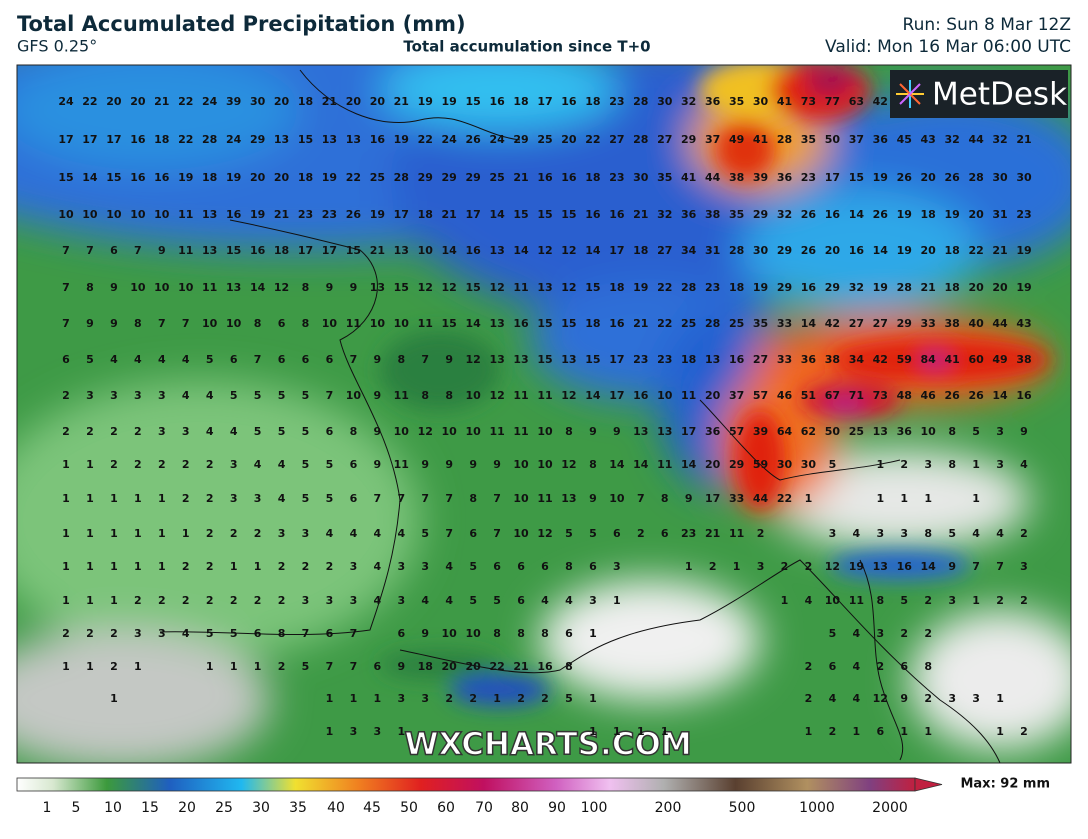 Image resolution: width=1088 pixels, height=839 pixels. What do you see at coordinates (857, 359) in the screenshot?
I see `grid-value: 34` at bounding box center [857, 359].